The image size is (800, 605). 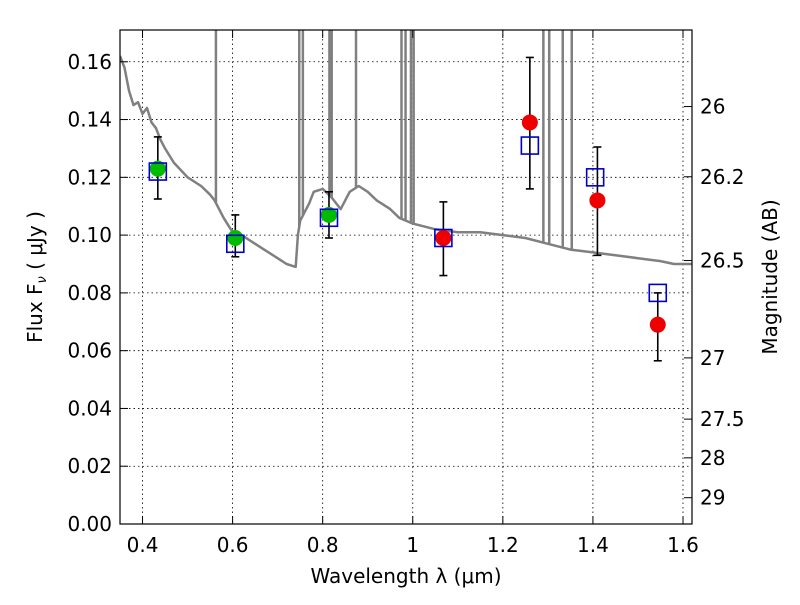 What do you see at coordinates (89, 62) in the screenshot?
I see `y-tick-label: 0.16` at bounding box center [89, 62].